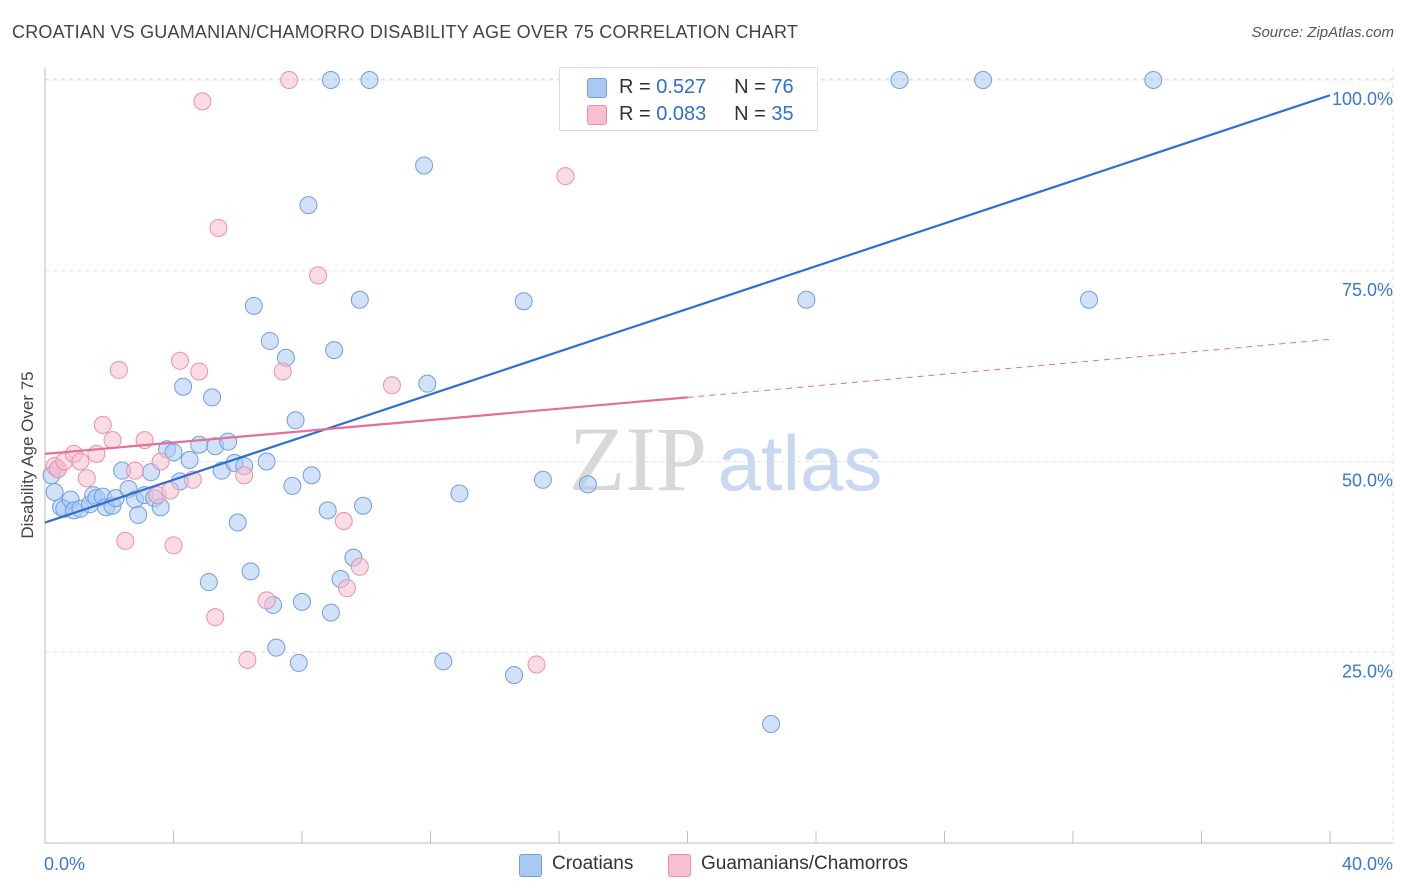 Image resolution: width=1406 pixels, height=892 pixels. I want to click on legend-n-value: 35, so click(782, 114).